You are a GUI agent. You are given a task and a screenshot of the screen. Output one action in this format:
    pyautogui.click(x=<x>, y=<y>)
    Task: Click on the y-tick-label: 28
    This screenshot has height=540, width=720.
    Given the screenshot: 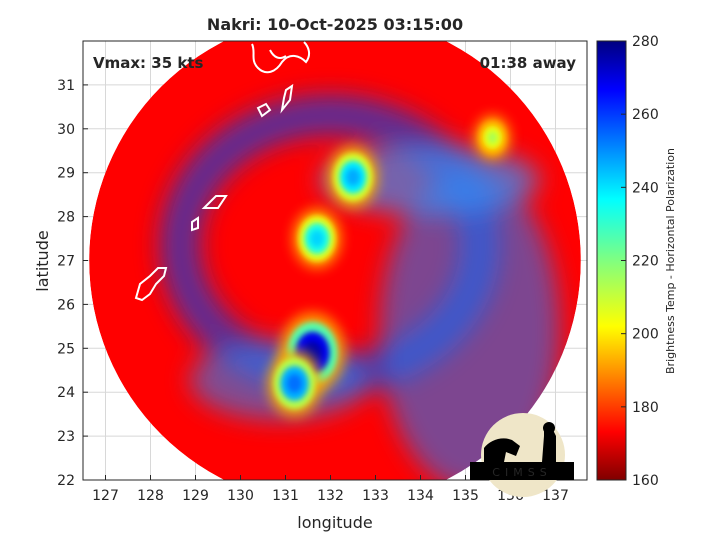 What is the action you would take?
    pyautogui.click(x=66, y=218)
    